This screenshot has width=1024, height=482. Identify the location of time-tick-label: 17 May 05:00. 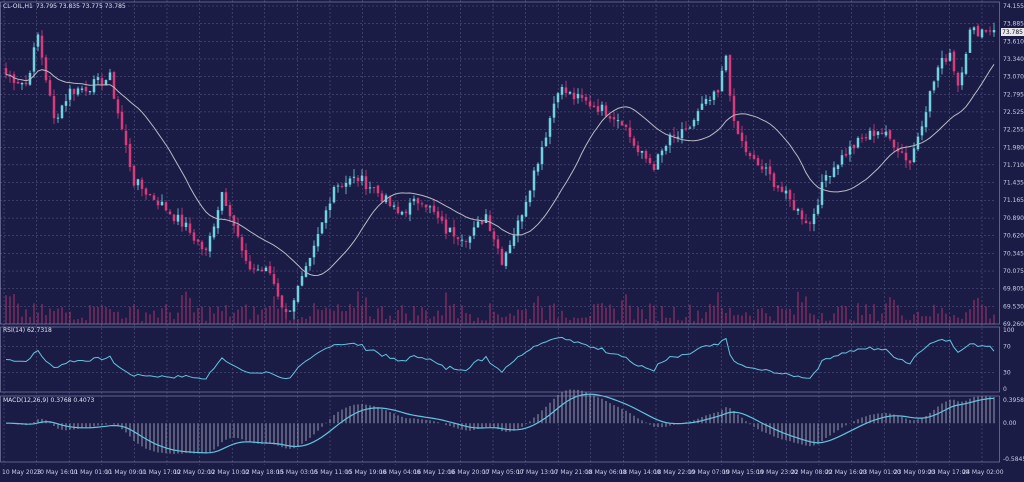
(502, 472).